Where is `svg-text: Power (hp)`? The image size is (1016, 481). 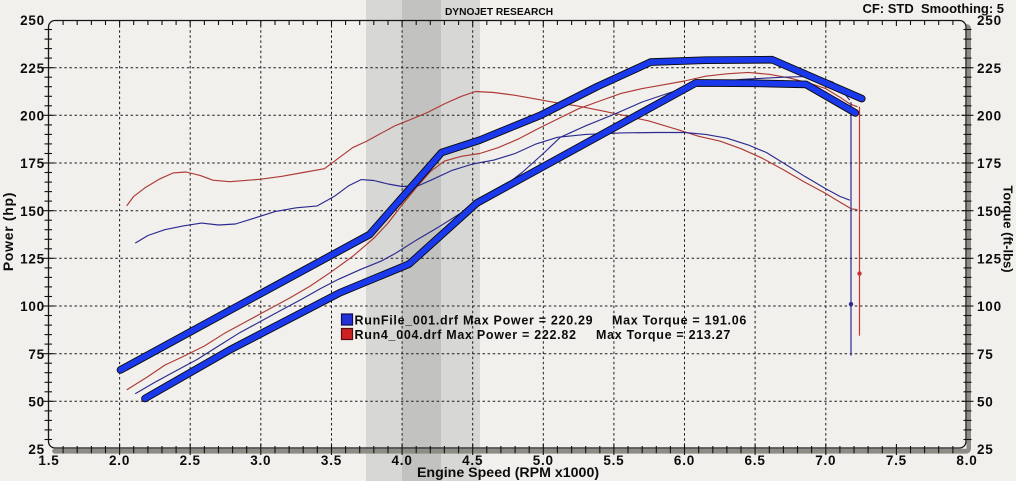 svg-text: Power (hp) is located at coordinates (8, 231).